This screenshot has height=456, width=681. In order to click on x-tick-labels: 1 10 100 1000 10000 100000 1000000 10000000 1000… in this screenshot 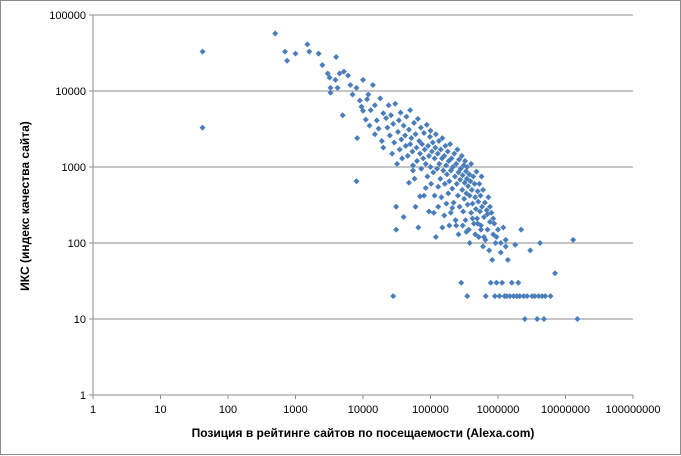, I will do `click(375, 410)`.